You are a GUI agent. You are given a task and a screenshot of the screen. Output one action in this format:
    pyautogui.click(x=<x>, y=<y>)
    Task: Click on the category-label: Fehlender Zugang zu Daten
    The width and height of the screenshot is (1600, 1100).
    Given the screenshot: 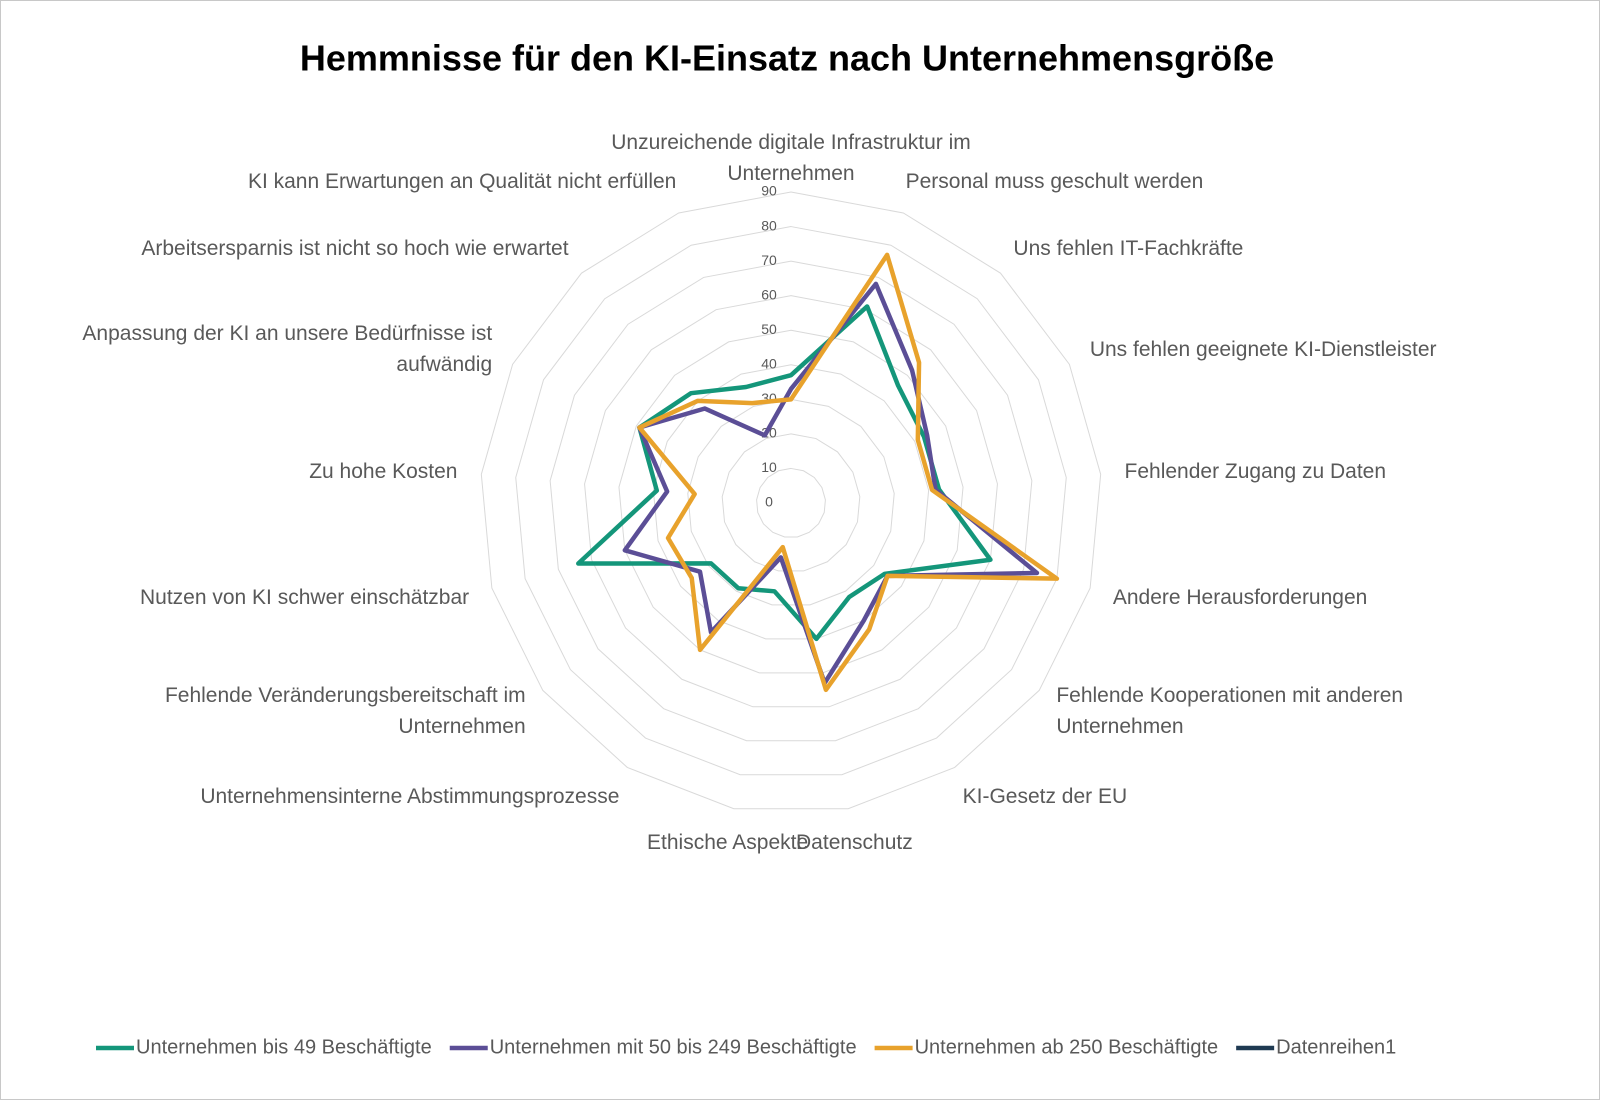 What is the action you would take?
    pyautogui.click(x=1255, y=471)
    